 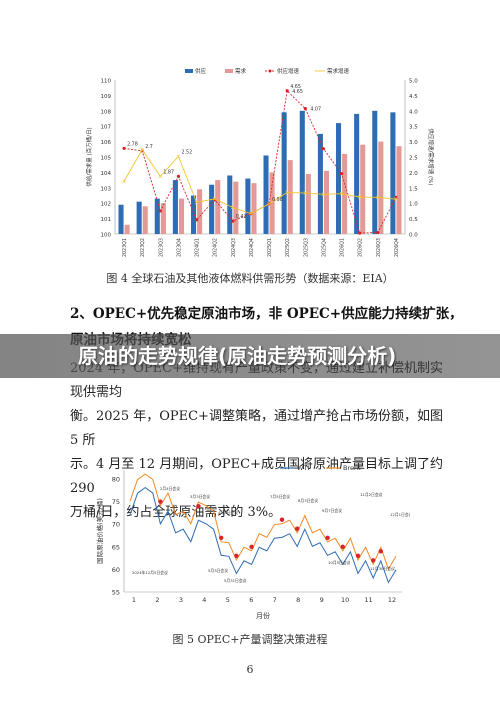 What do you see at coordinates (241, 217) in the screenshot?
I see `data-label: 0.42` at bounding box center [241, 217].